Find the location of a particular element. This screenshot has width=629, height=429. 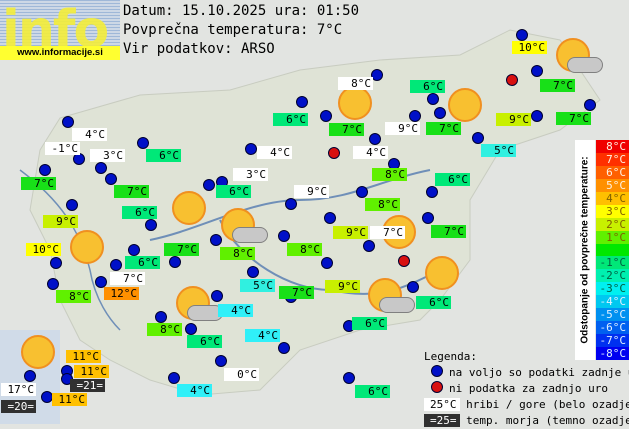

scale-step: 4°C is located at coordinates (612, 198).